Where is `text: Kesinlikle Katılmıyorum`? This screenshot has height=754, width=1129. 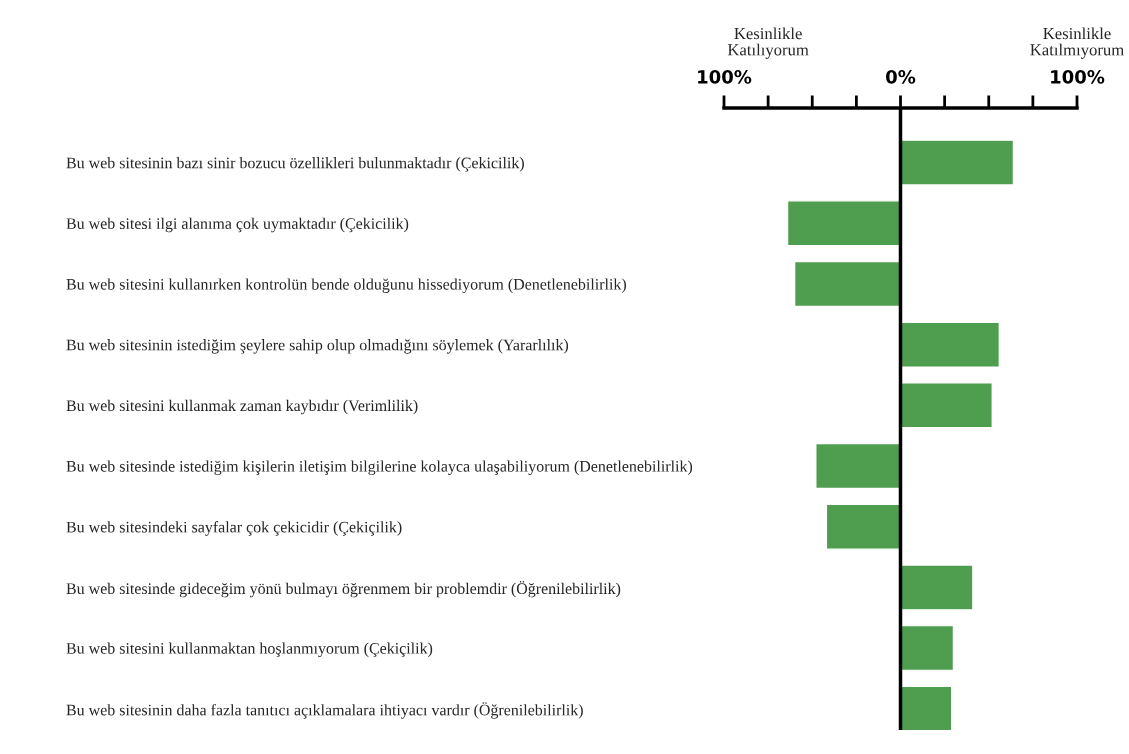 text: Kesinlikle Katılmıyorum is located at coordinates (1077, 43).